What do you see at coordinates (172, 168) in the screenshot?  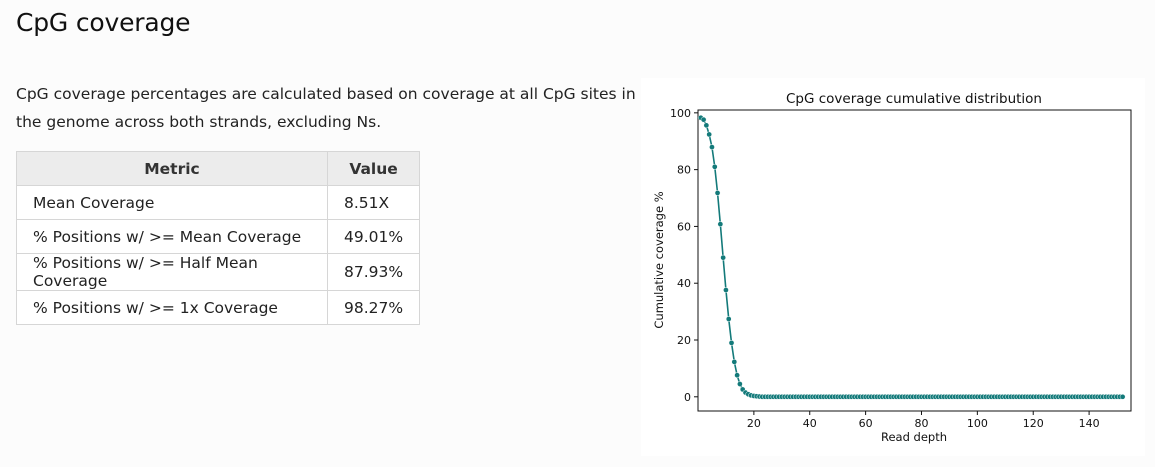 I see `column-header-metric: Metric` at bounding box center [172, 168].